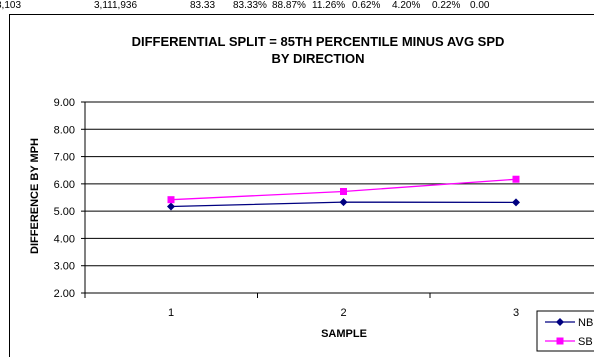 The height and width of the screenshot is (357, 594). Describe the element at coordinates (289, 5) in the screenshot. I see `strip-cell: 88.87%` at that location.